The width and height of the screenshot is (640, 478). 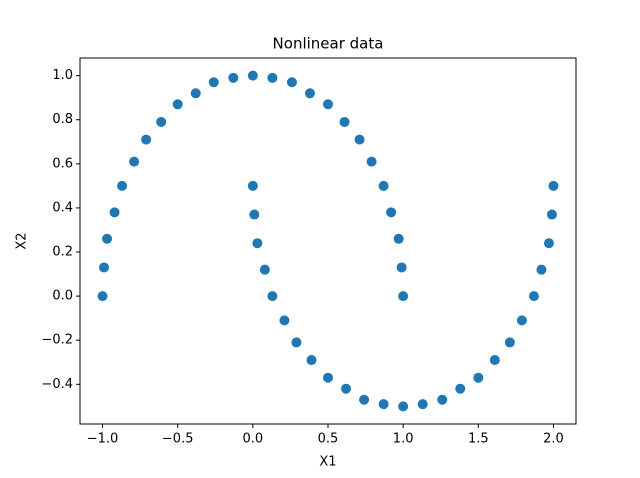 What do you see at coordinates (62, 163) in the screenshot?
I see `y-tick-label: 0.6` at bounding box center [62, 163].